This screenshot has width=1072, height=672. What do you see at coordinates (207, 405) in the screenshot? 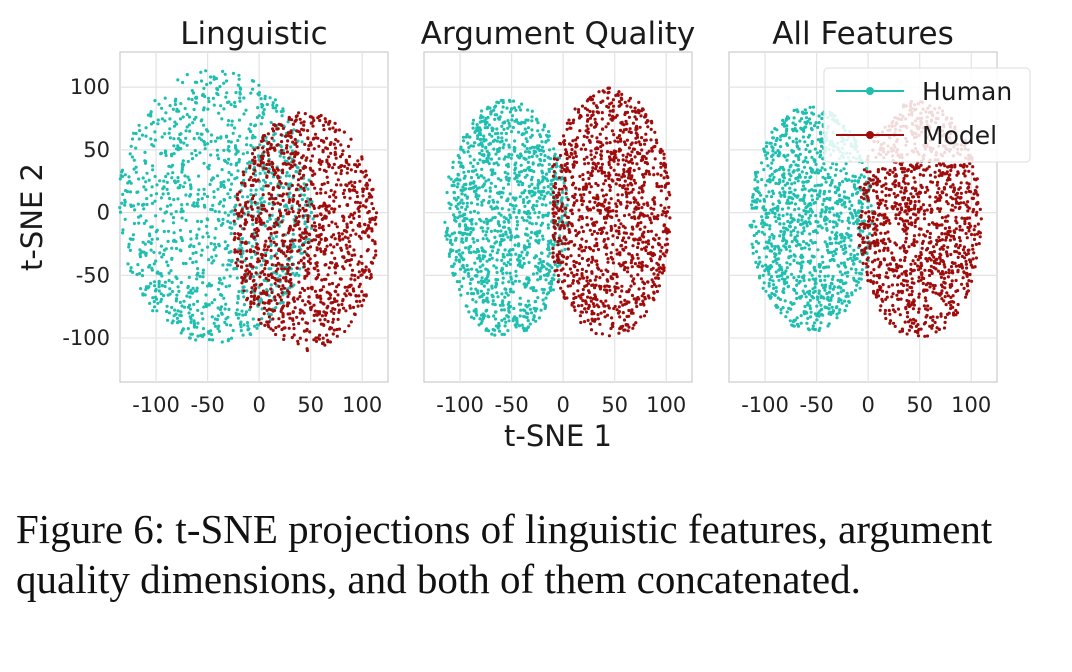
I see `x-tick-label: -50` at bounding box center [207, 405].